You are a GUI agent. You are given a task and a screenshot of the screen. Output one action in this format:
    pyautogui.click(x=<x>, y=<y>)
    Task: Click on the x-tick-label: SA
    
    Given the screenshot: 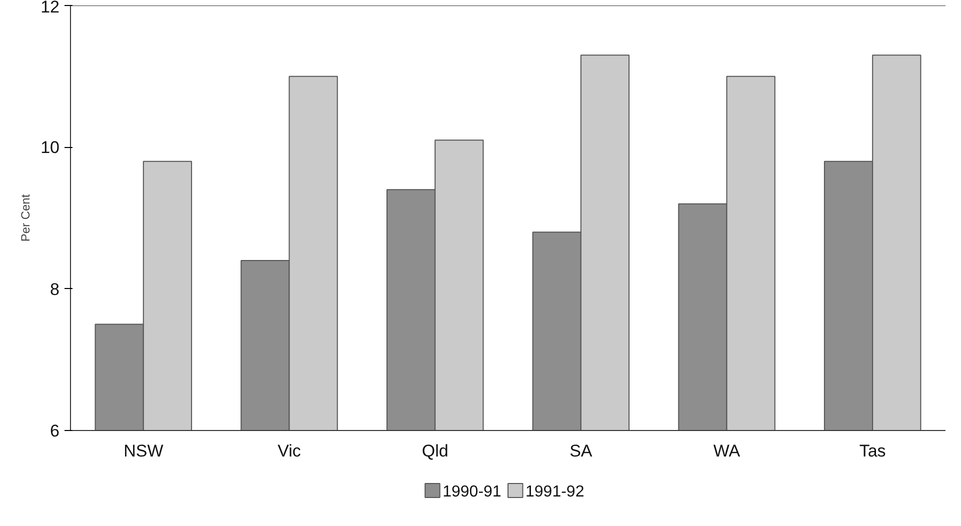 What is the action you would take?
    pyautogui.click(x=581, y=451)
    